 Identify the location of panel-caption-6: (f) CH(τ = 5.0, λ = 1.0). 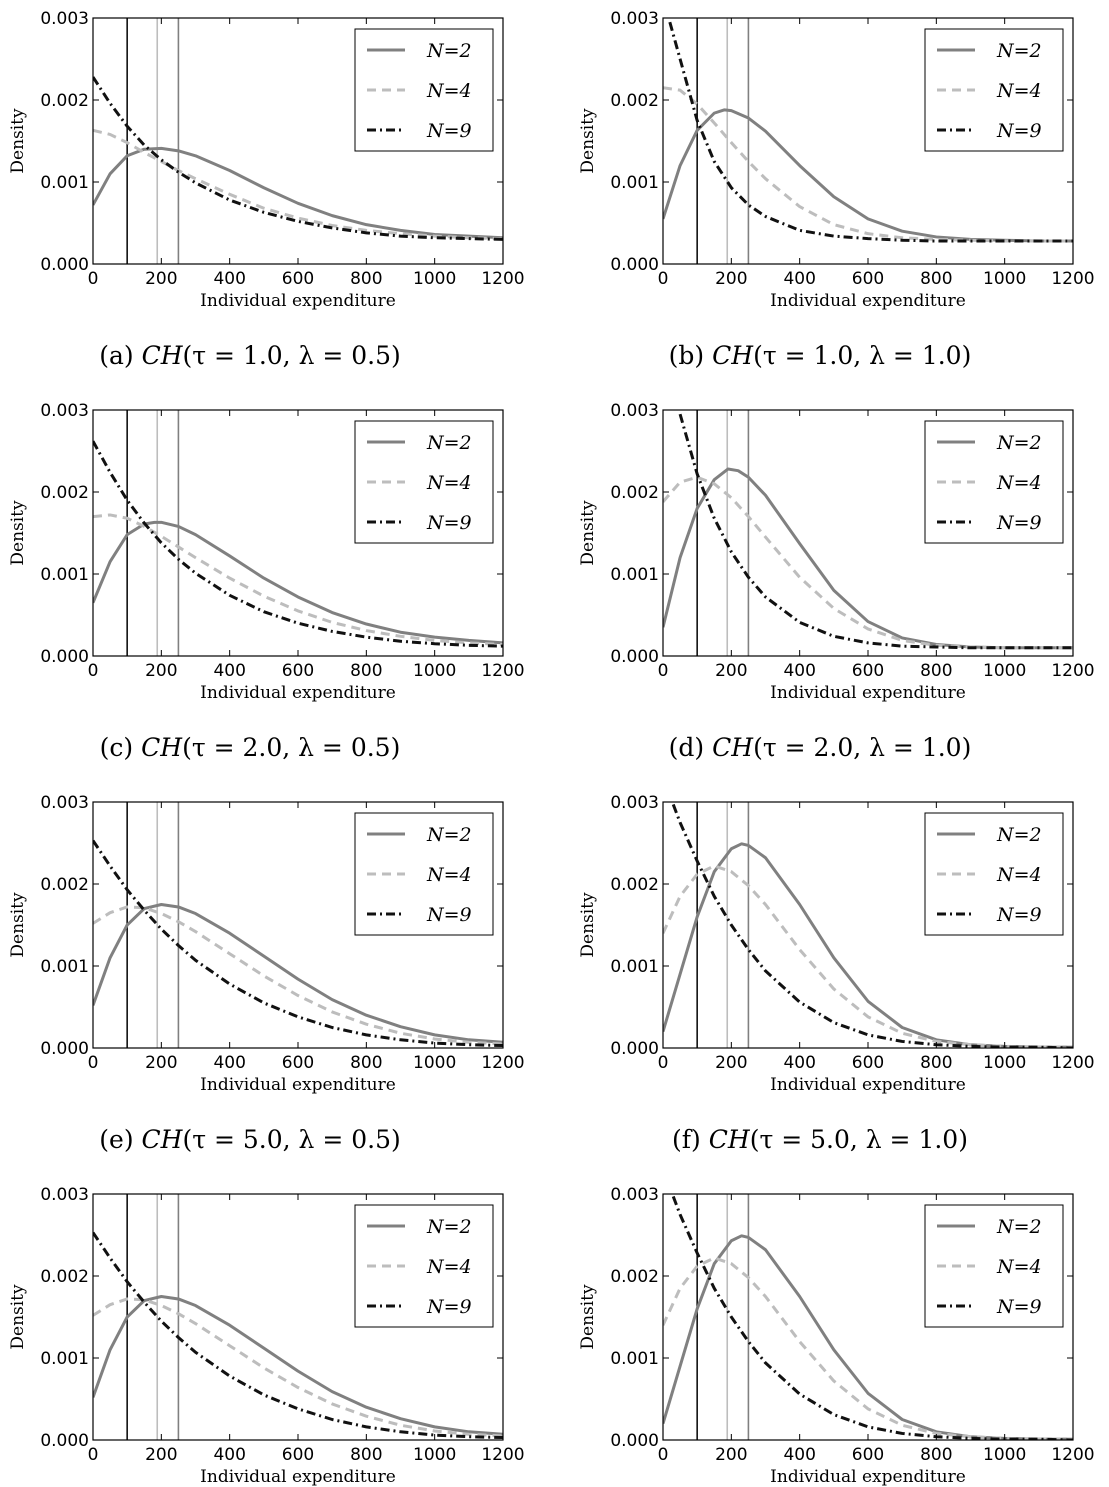
(820, 1139).